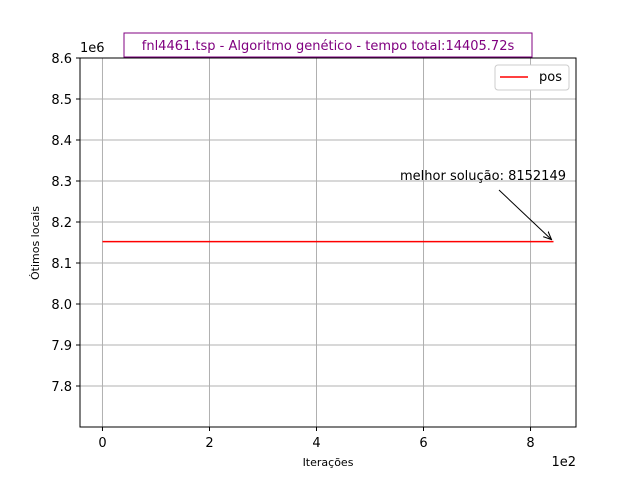  Describe the element at coordinates (525, 214) in the screenshot. I see `annotation-arrow` at that location.